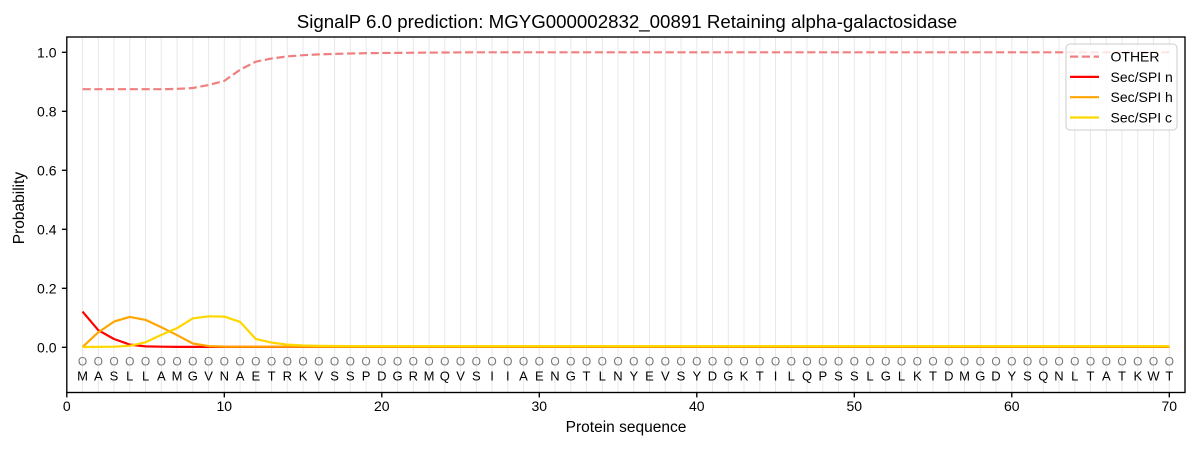 The width and height of the screenshot is (1200, 455). I want to click on svg-text: 0.4, so click(47, 230).